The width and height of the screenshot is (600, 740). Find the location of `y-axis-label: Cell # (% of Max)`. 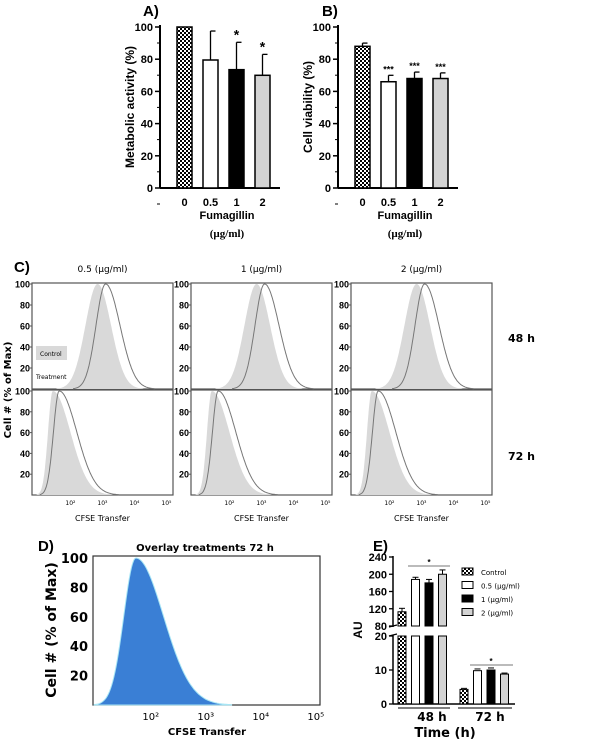

y-axis-label: Cell # (% of Max) is located at coordinates (52, 630).